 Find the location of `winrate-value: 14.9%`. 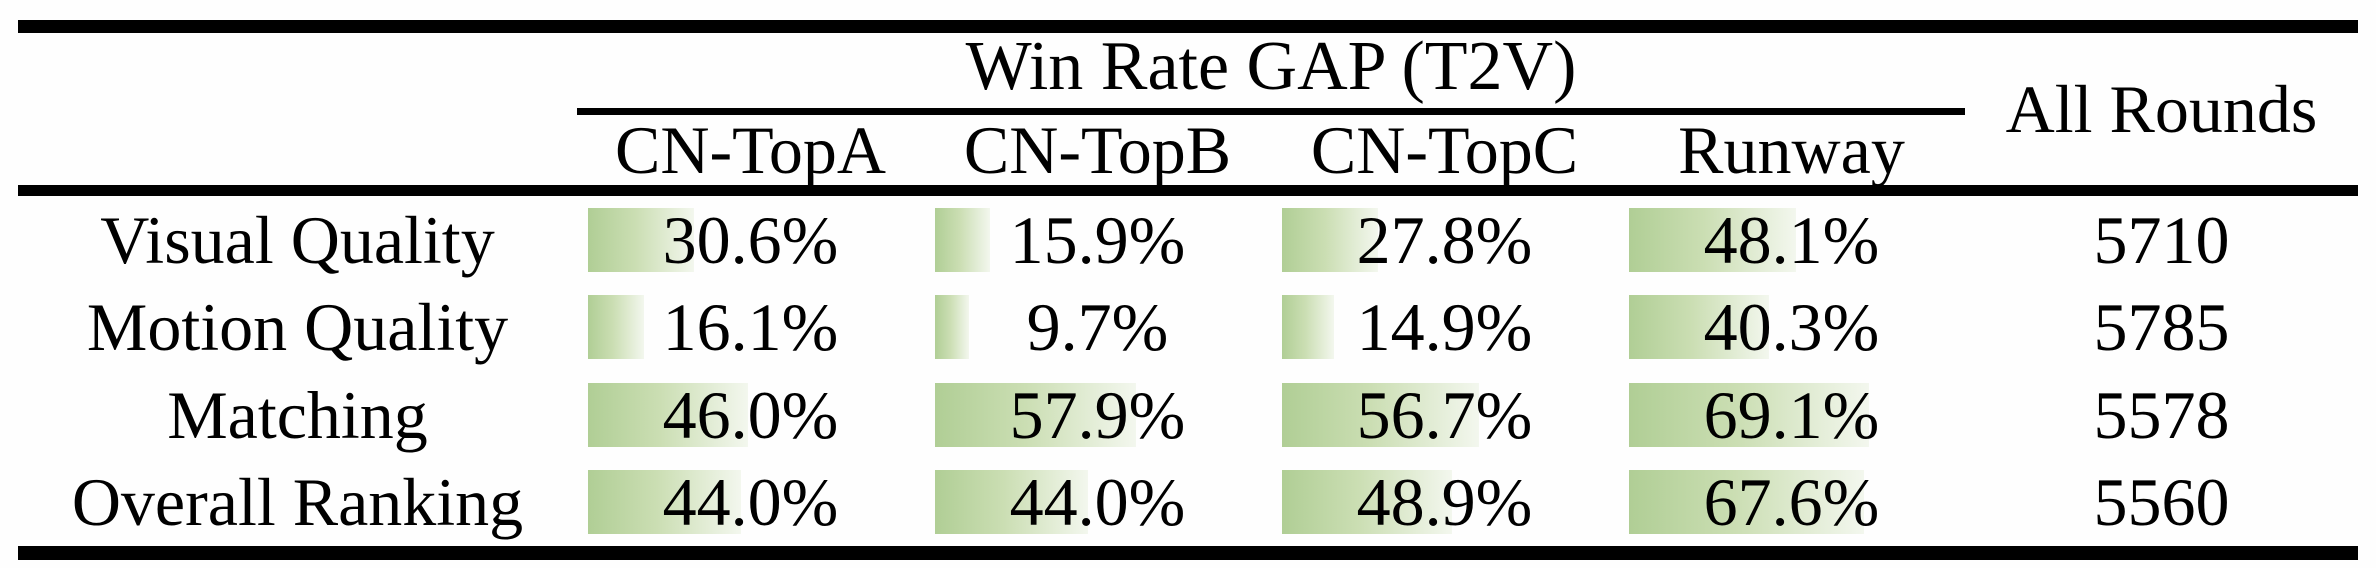

winrate-value: 14.9% is located at coordinates (1444, 327).